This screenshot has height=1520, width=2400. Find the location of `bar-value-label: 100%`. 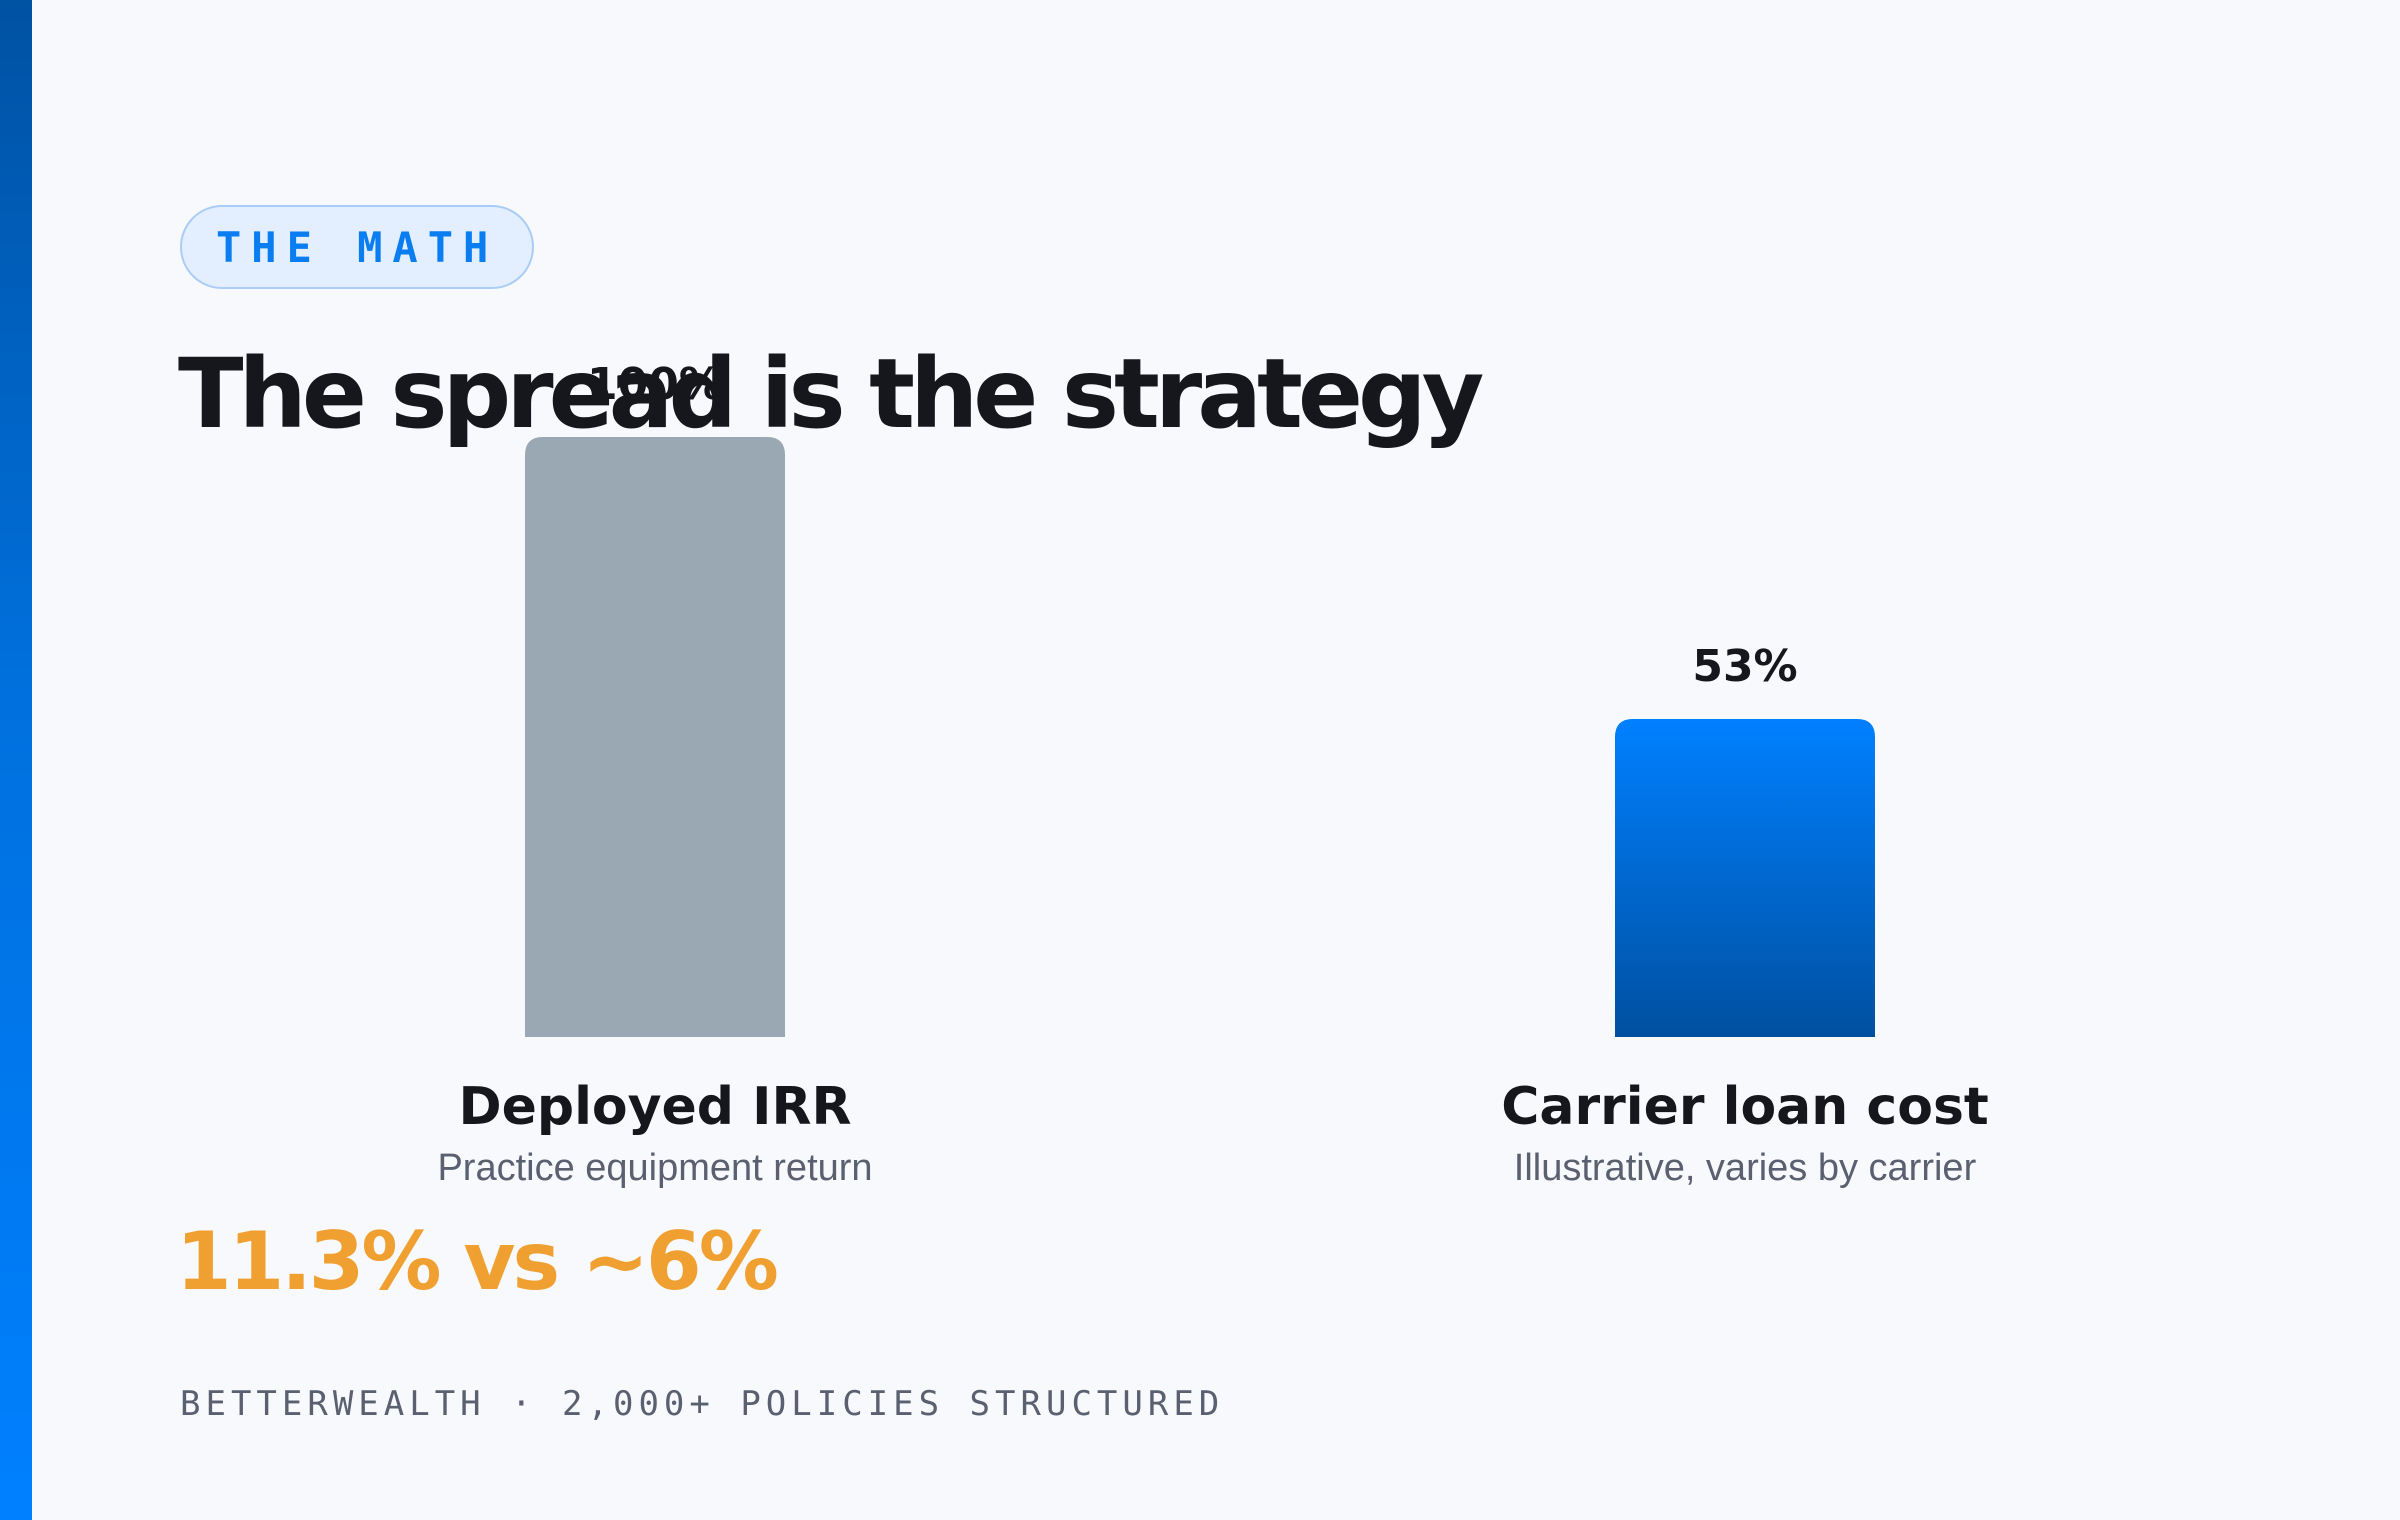

bar-value-label: 100% is located at coordinates (655, 384).